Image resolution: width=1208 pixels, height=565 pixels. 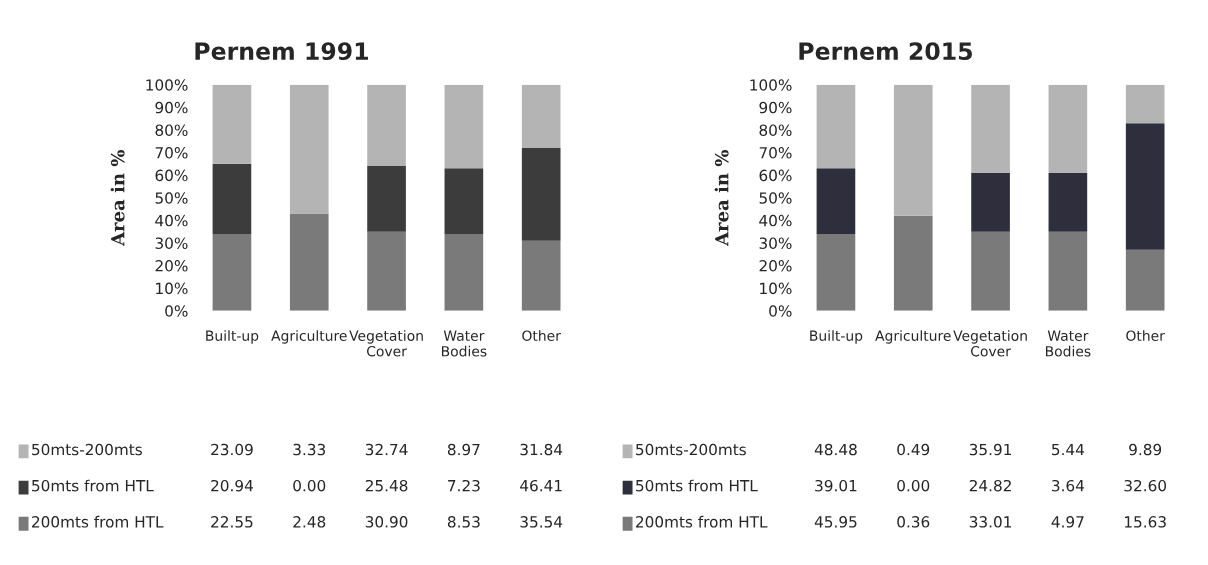 I want to click on text: 45.95, so click(x=835, y=522).